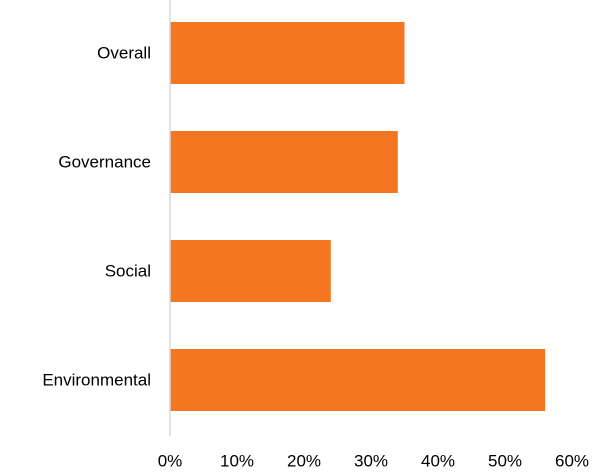 Image resolution: width=605 pixels, height=473 pixels. What do you see at coordinates (287, 53) in the screenshot?
I see `bar-overall` at bounding box center [287, 53].